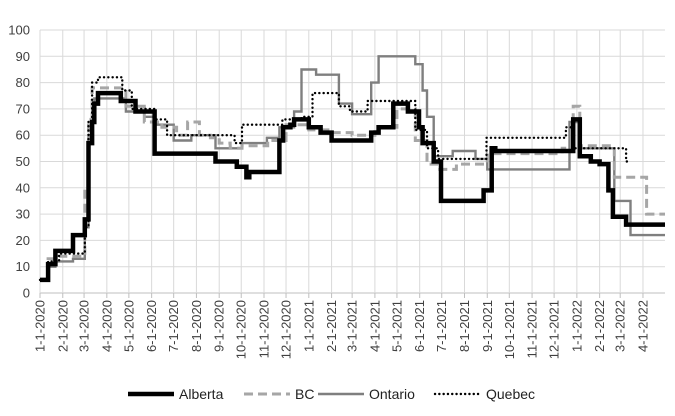 The height and width of the screenshot is (416, 675). I want to click on x-tick-label: 3-1-2020, so click(84, 326).